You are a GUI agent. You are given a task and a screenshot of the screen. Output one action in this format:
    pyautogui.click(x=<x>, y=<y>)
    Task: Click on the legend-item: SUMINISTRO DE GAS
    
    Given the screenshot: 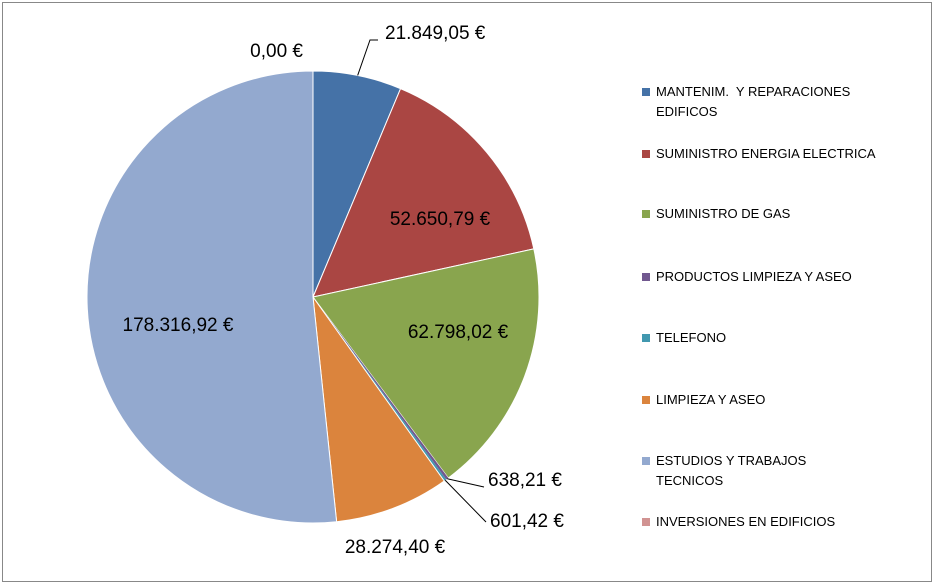 What is the action you would take?
    pyautogui.click(x=765, y=214)
    